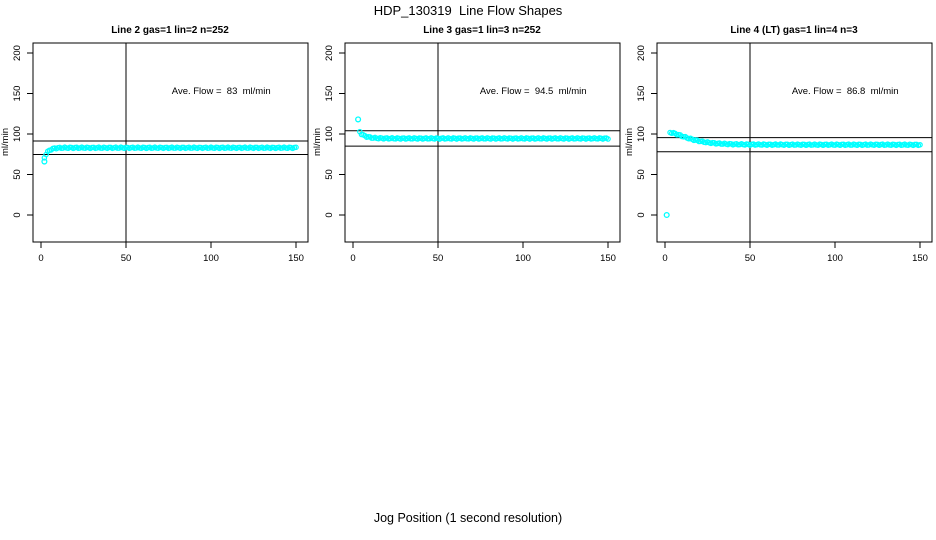  Describe the element at coordinates (468, 518) in the screenshot. I see `x-axis-label: Jog Position (1 second resolution)` at that location.